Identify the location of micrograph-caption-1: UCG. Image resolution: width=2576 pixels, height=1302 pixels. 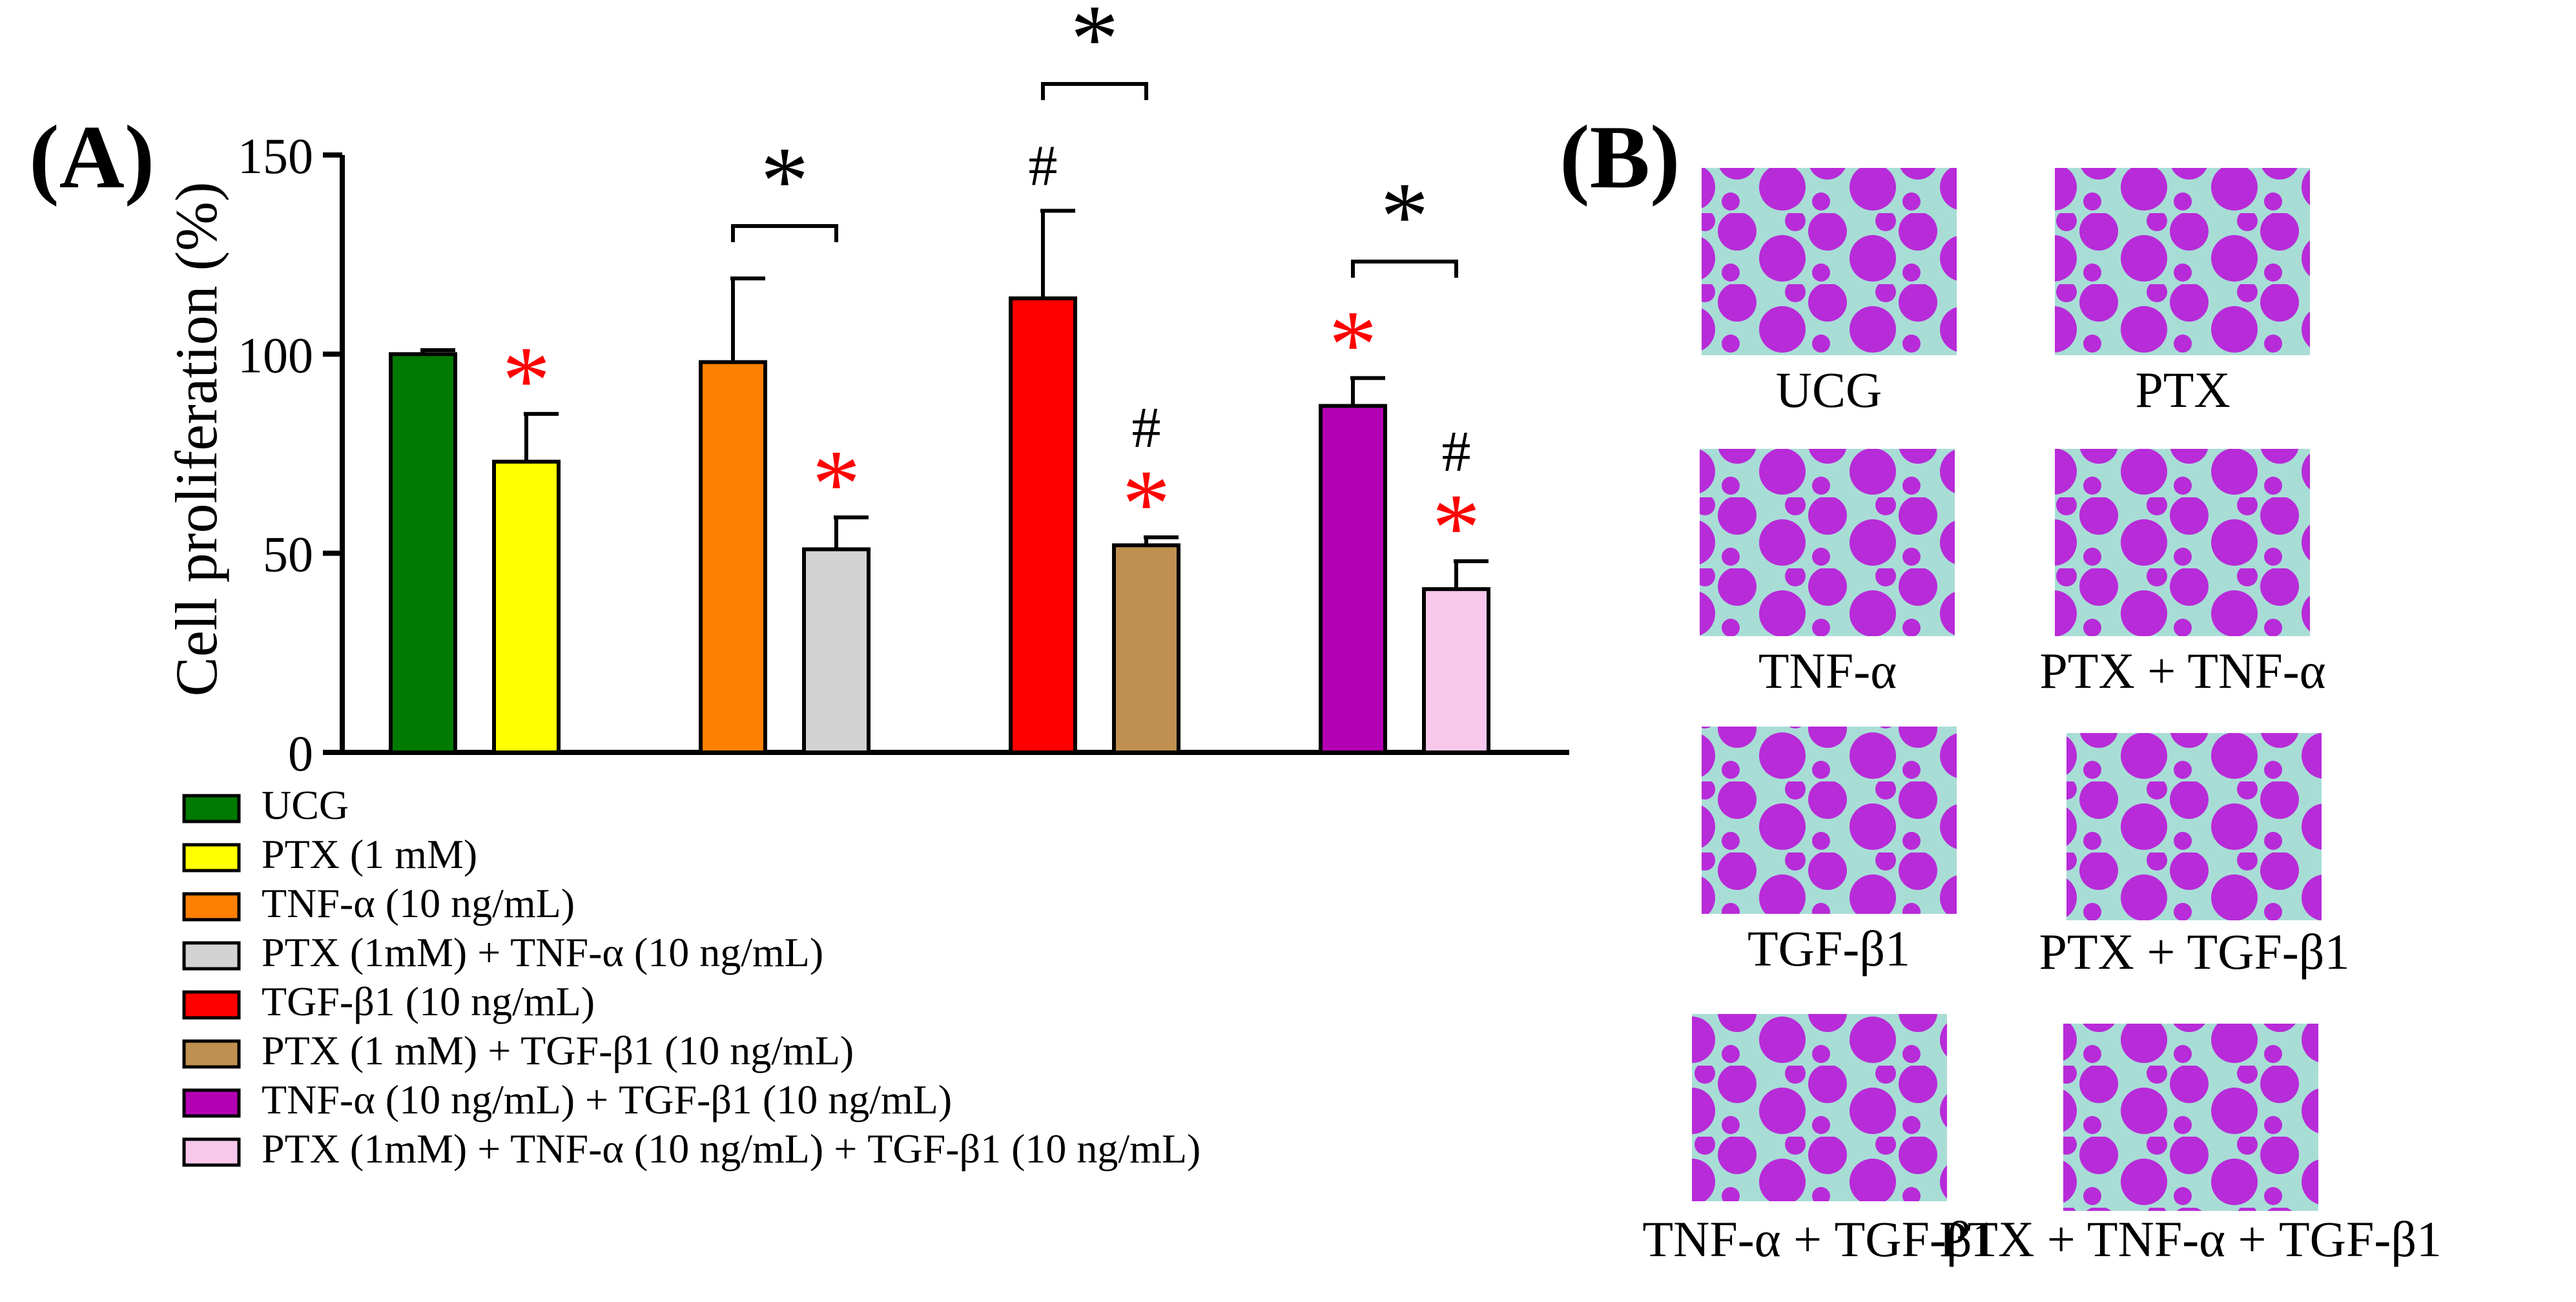
(1829, 390).